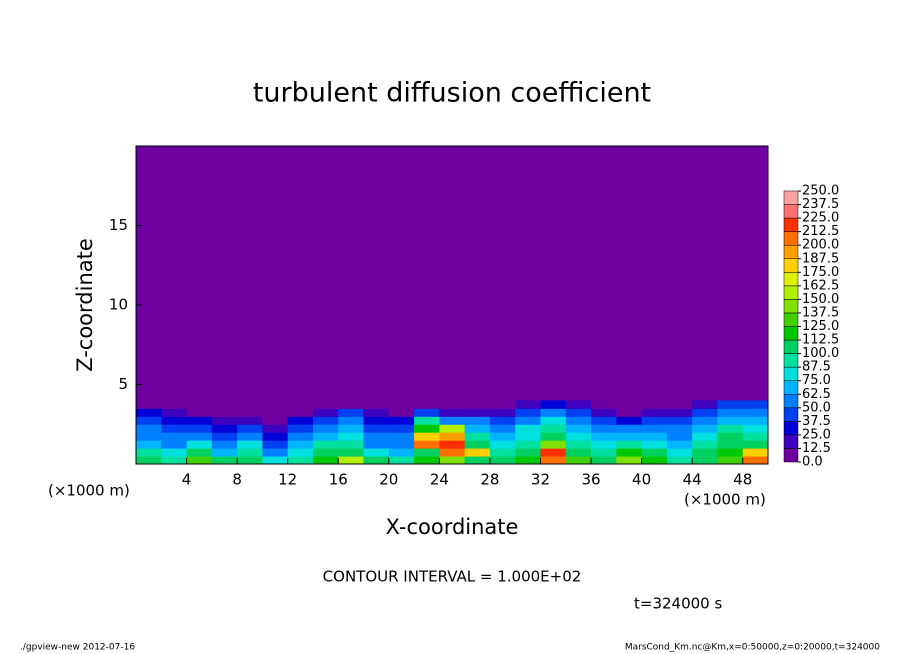  I want to click on colorbar-label: 50.0, so click(816, 407).